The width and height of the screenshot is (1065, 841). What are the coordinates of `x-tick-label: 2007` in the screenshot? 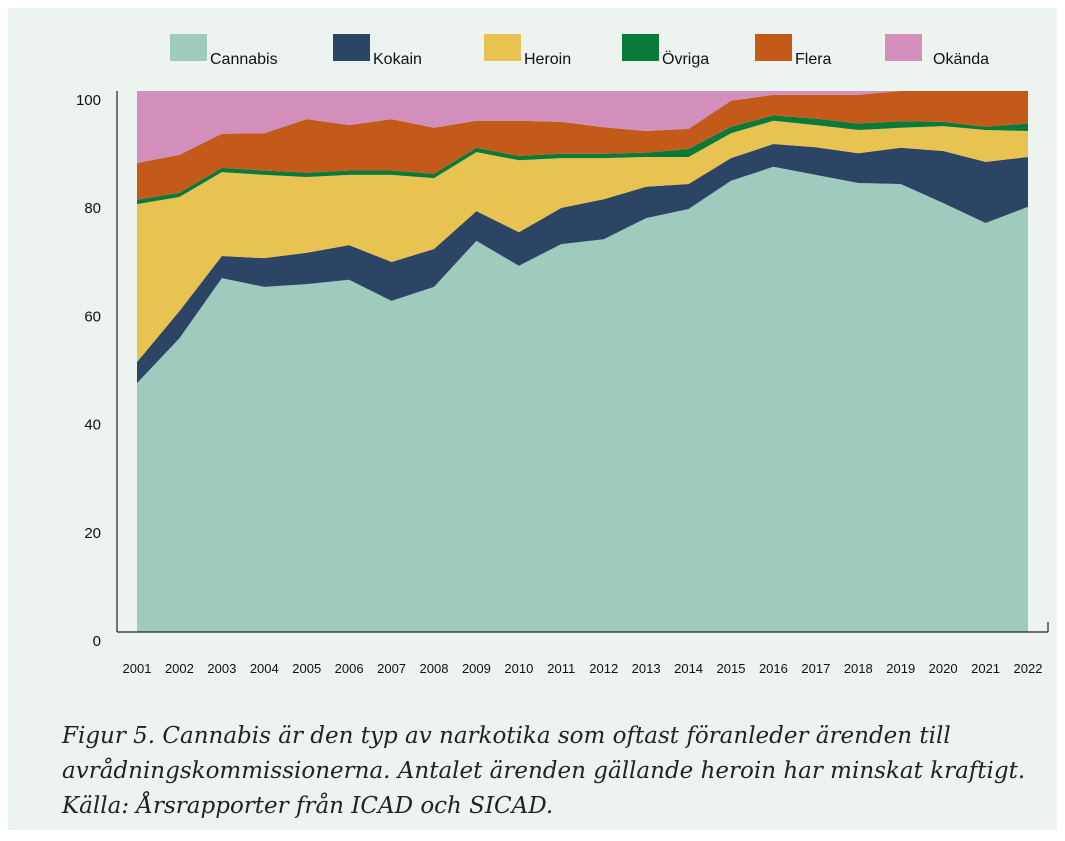 It's located at (391, 668).